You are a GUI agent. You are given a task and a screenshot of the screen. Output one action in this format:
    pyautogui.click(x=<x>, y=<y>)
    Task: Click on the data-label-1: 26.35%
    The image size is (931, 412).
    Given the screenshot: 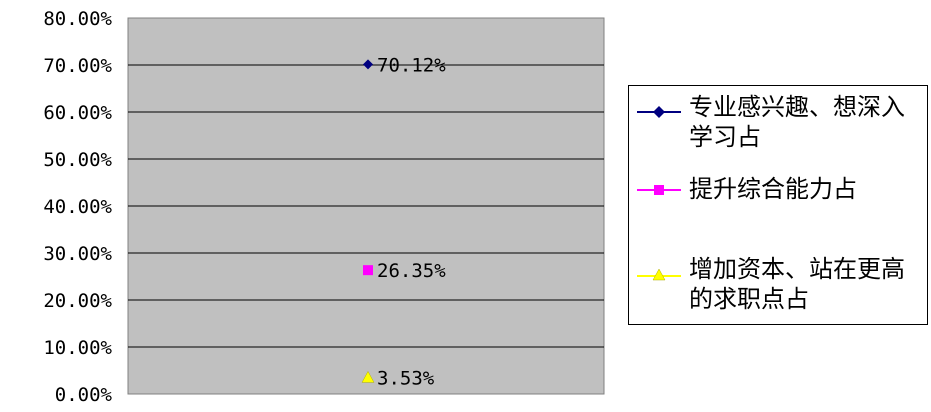 What is the action you would take?
    pyautogui.click(x=411, y=271)
    